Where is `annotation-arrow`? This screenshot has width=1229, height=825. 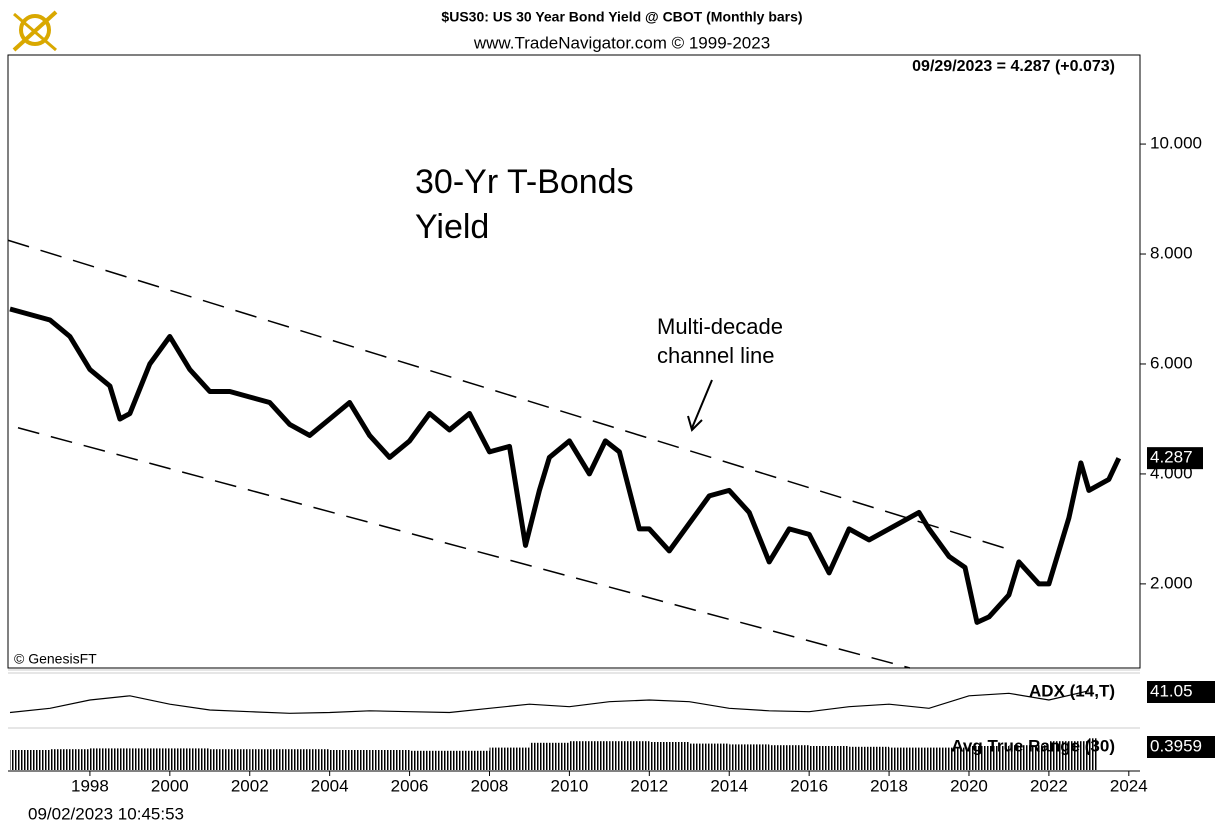 annotation-arrow is located at coordinates (700, 405).